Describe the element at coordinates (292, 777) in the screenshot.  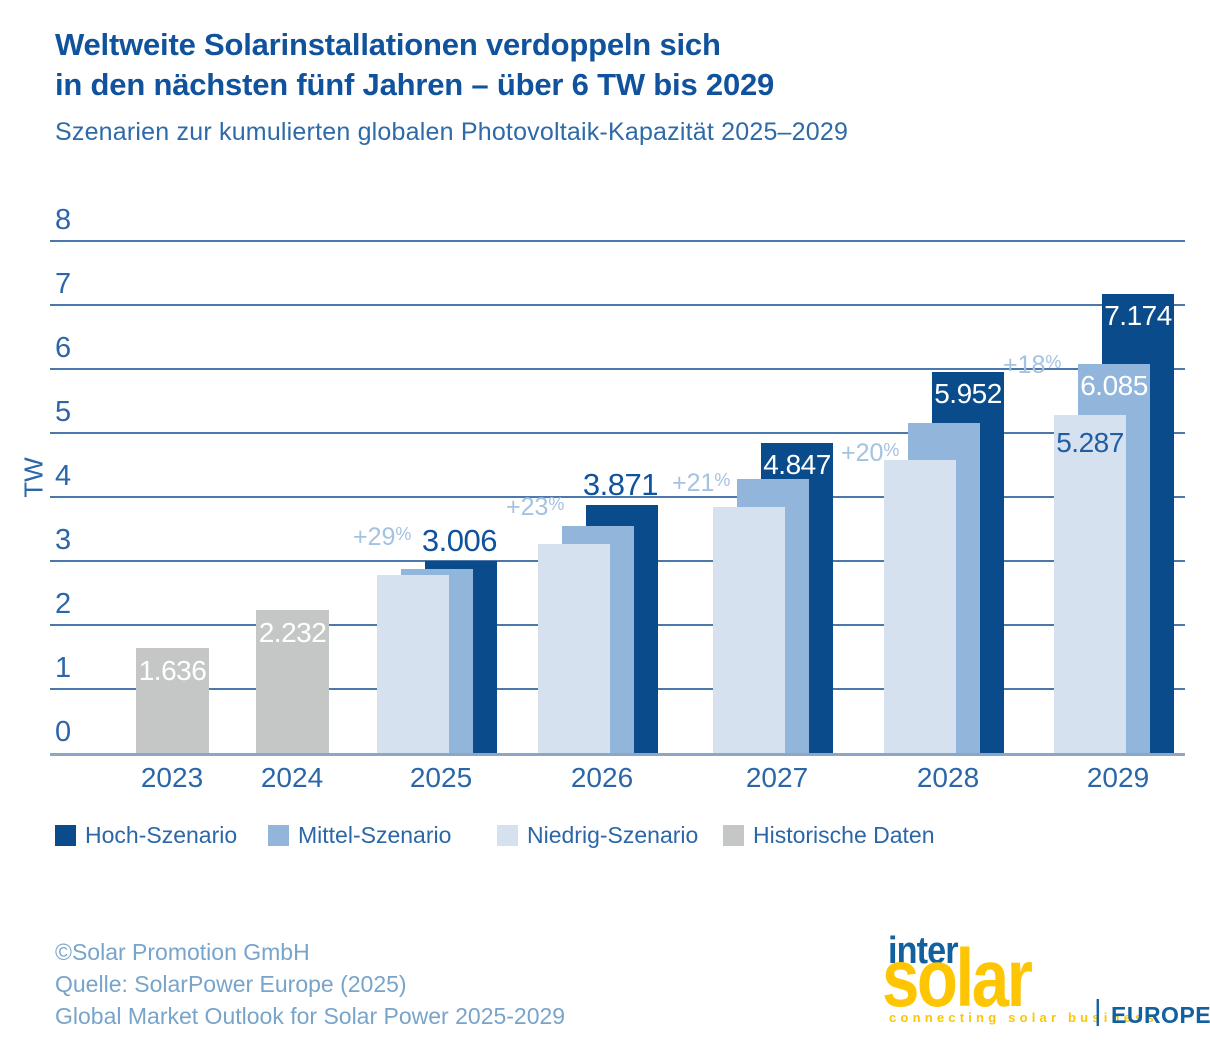
I see `x-axis-label-2024: 2024` at that location.